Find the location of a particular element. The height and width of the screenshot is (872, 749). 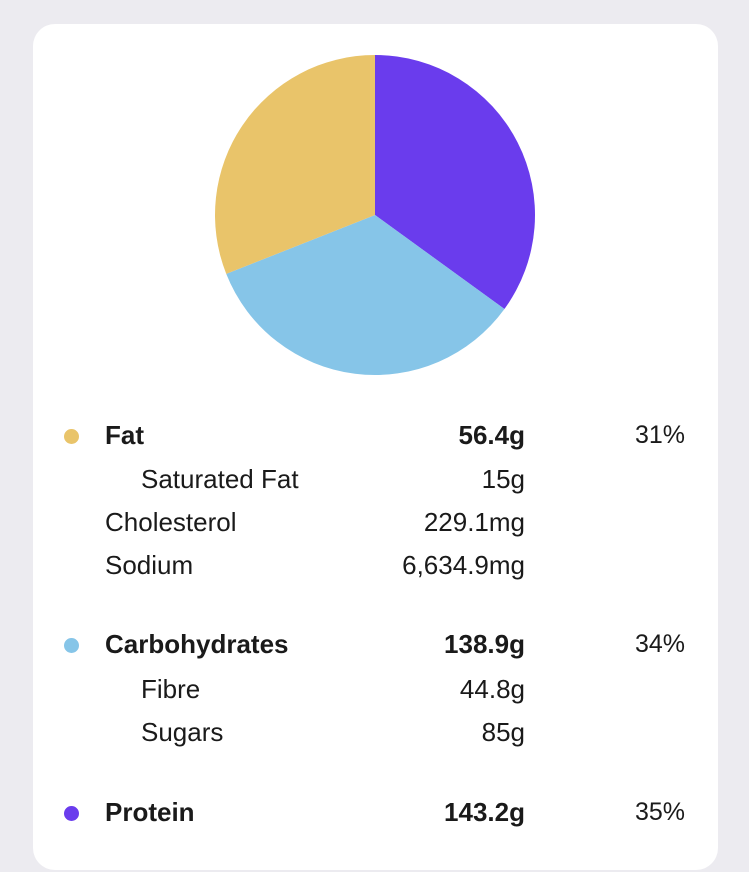

fat-color-dot is located at coordinates (71, 436).